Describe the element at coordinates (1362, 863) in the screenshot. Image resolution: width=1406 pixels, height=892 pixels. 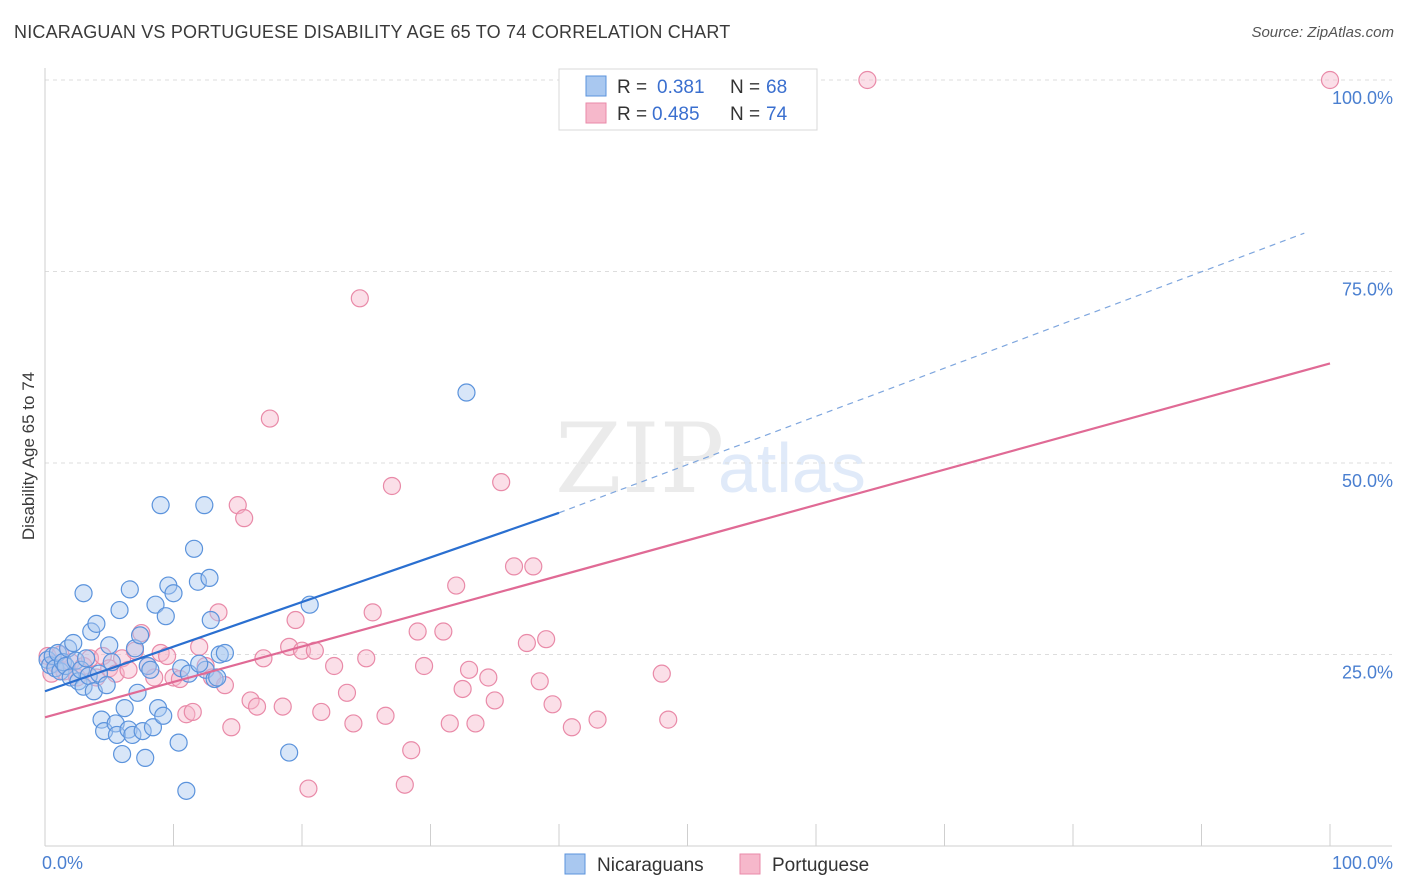
I see `x-tick-label-1: 100.0%` at that location.